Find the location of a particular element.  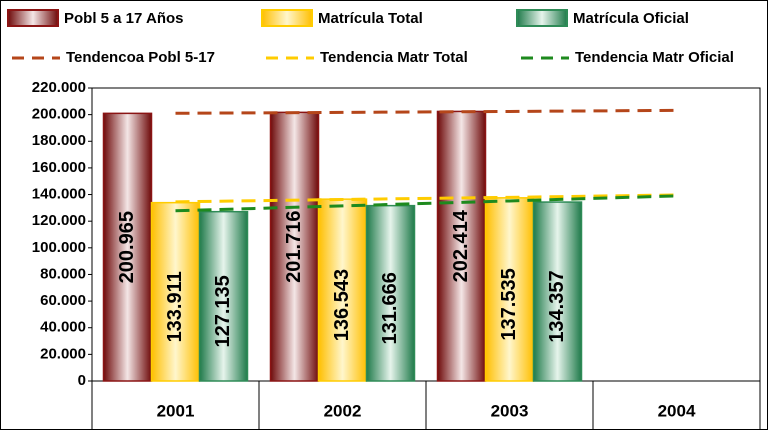

y-tick-label: 180.000 is located at coordinates (59, 140).